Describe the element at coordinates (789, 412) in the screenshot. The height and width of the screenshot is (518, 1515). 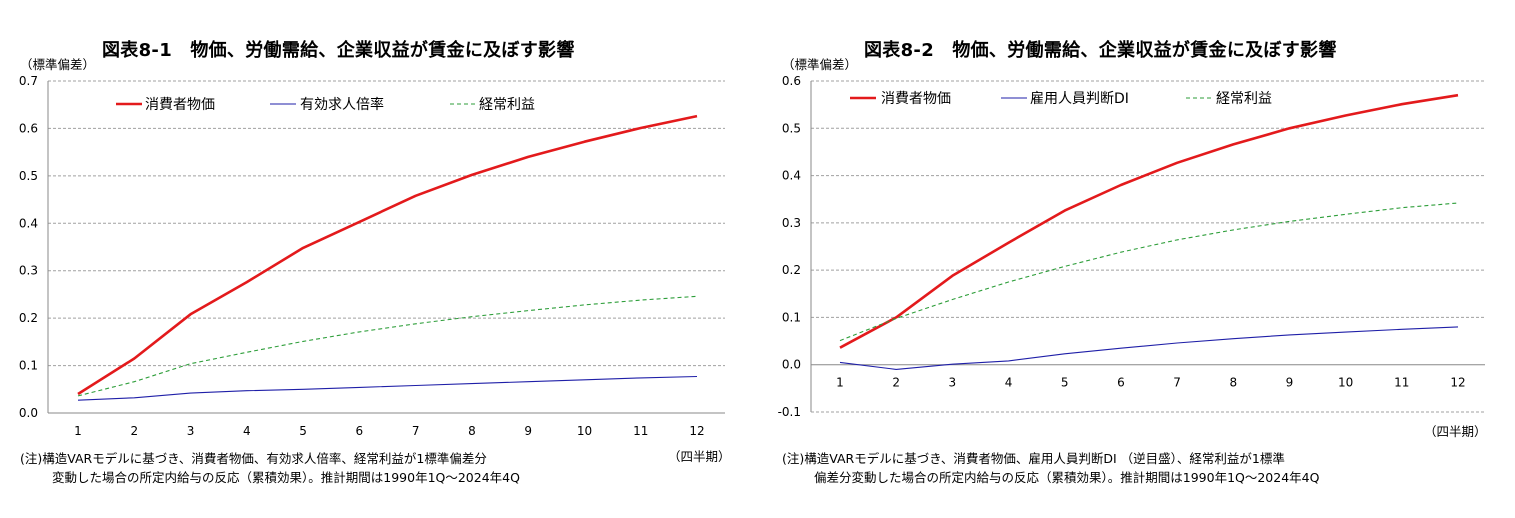
I see `y-tick-label: -0.1` at that location.